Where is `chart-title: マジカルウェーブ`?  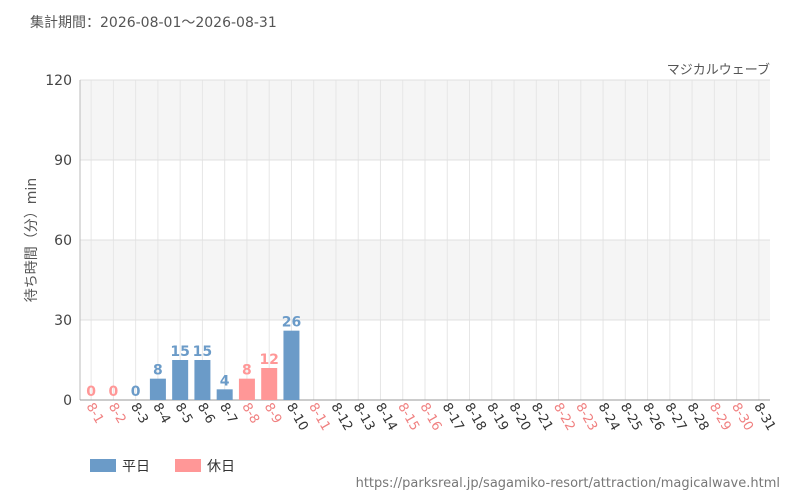 chart-title: マジカルウェーブ is located at coordinates (718, 70).